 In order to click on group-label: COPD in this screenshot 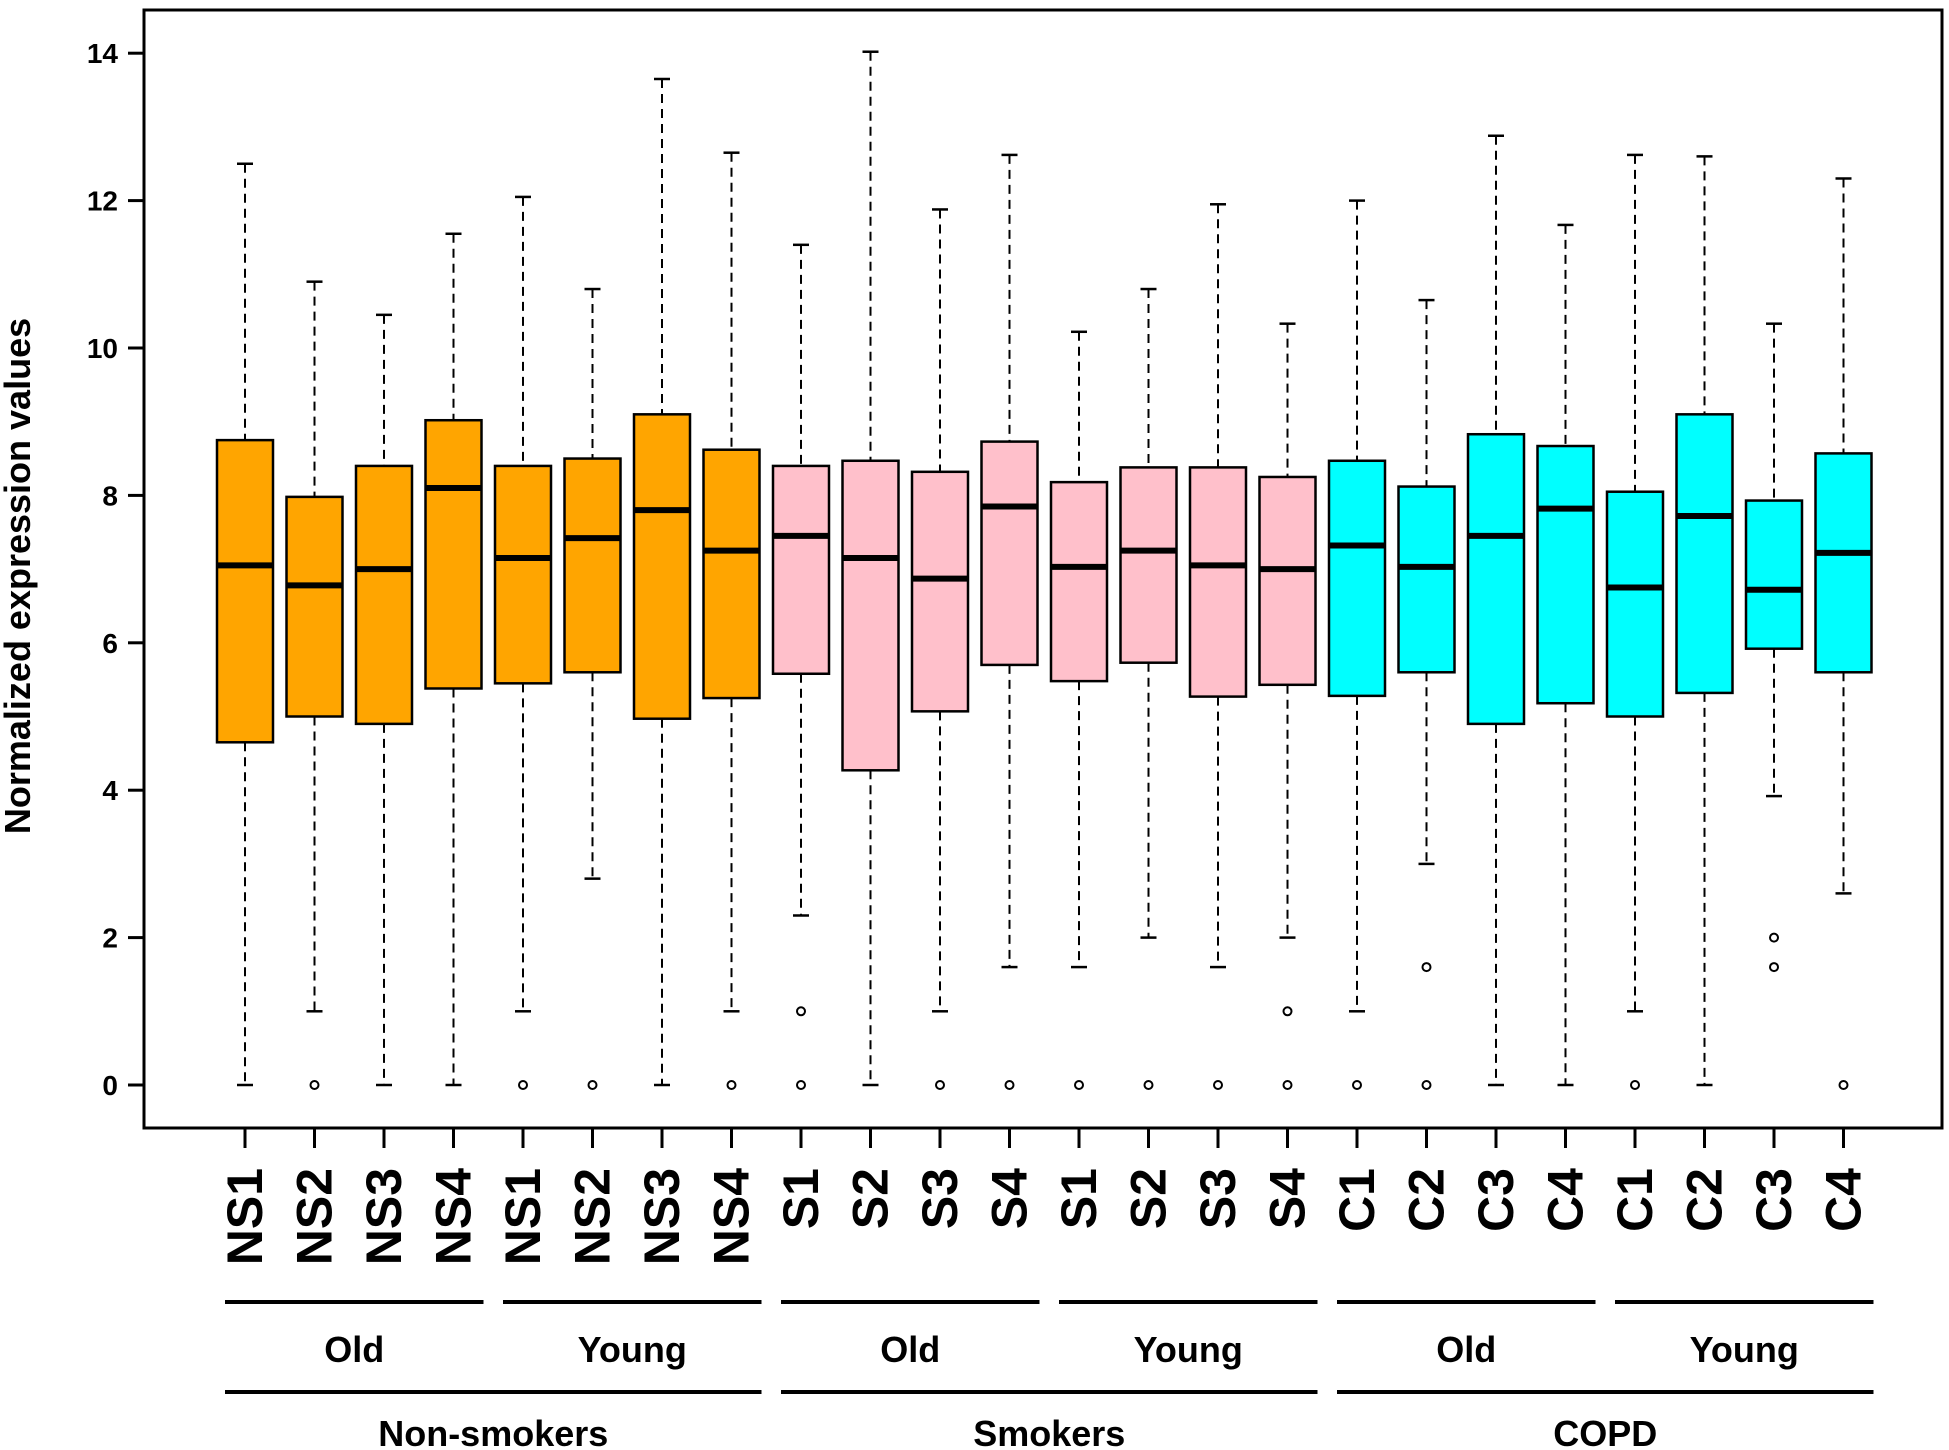, I will do `click(1605, 1431)`.